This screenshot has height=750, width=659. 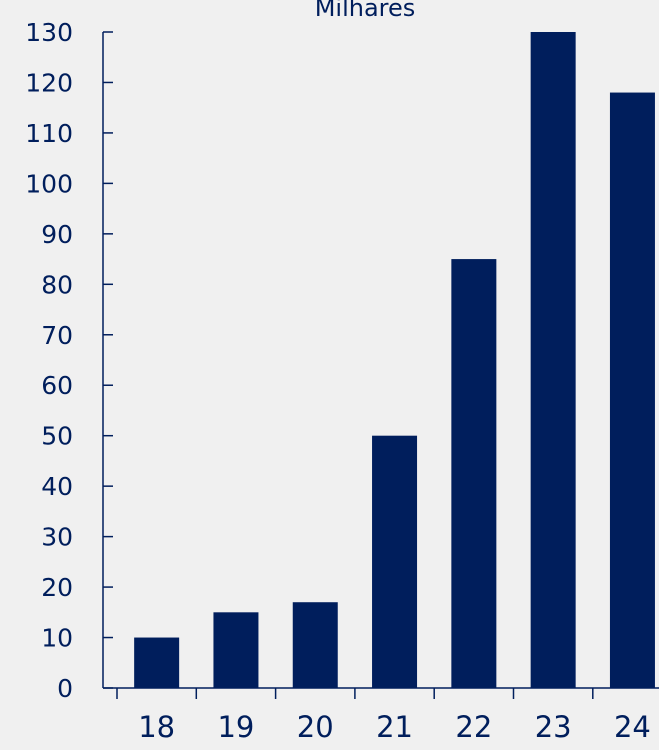 I want to click on y-tick-label: 10, so click(x=57, y=638).